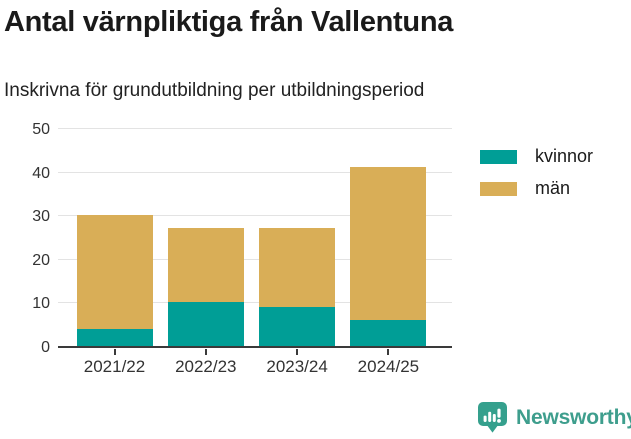 The width and height of the screenshot is (631, 439). What do you see at coordinates (41, 260) in the screenshot?
I see `y-tick-label-20: 20` at bounding box center [41, 260].